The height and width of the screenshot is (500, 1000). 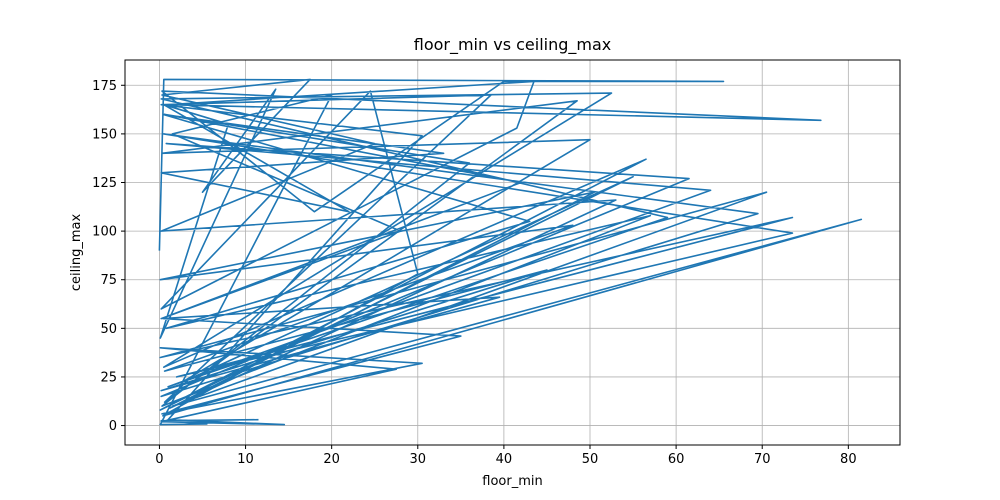 What do you see at coordinates (113, 426) in the screenshot?
I see `y-tick-label: 0` at bounding box center [113, 426].